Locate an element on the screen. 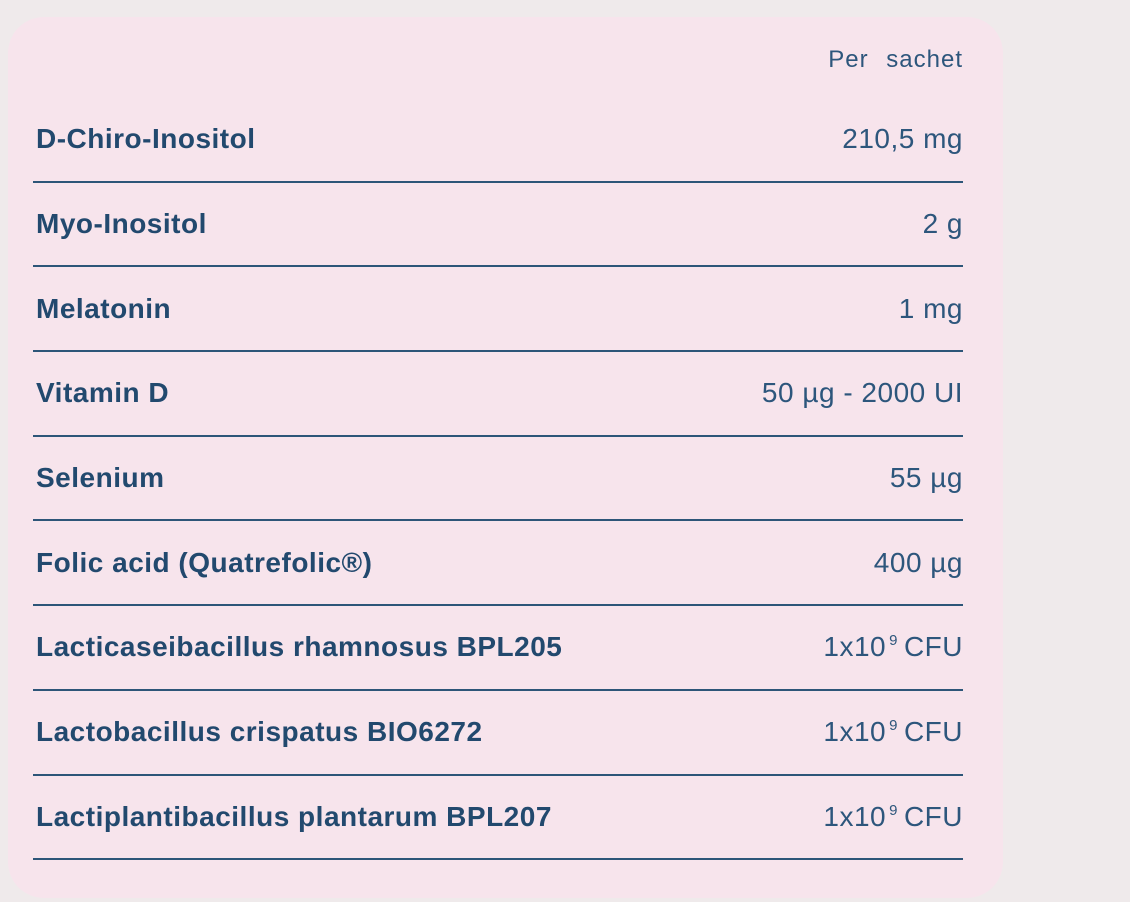 The image size is (1130, 902). per-sachet-header: Per sachet is located at coordinates (895, 59).